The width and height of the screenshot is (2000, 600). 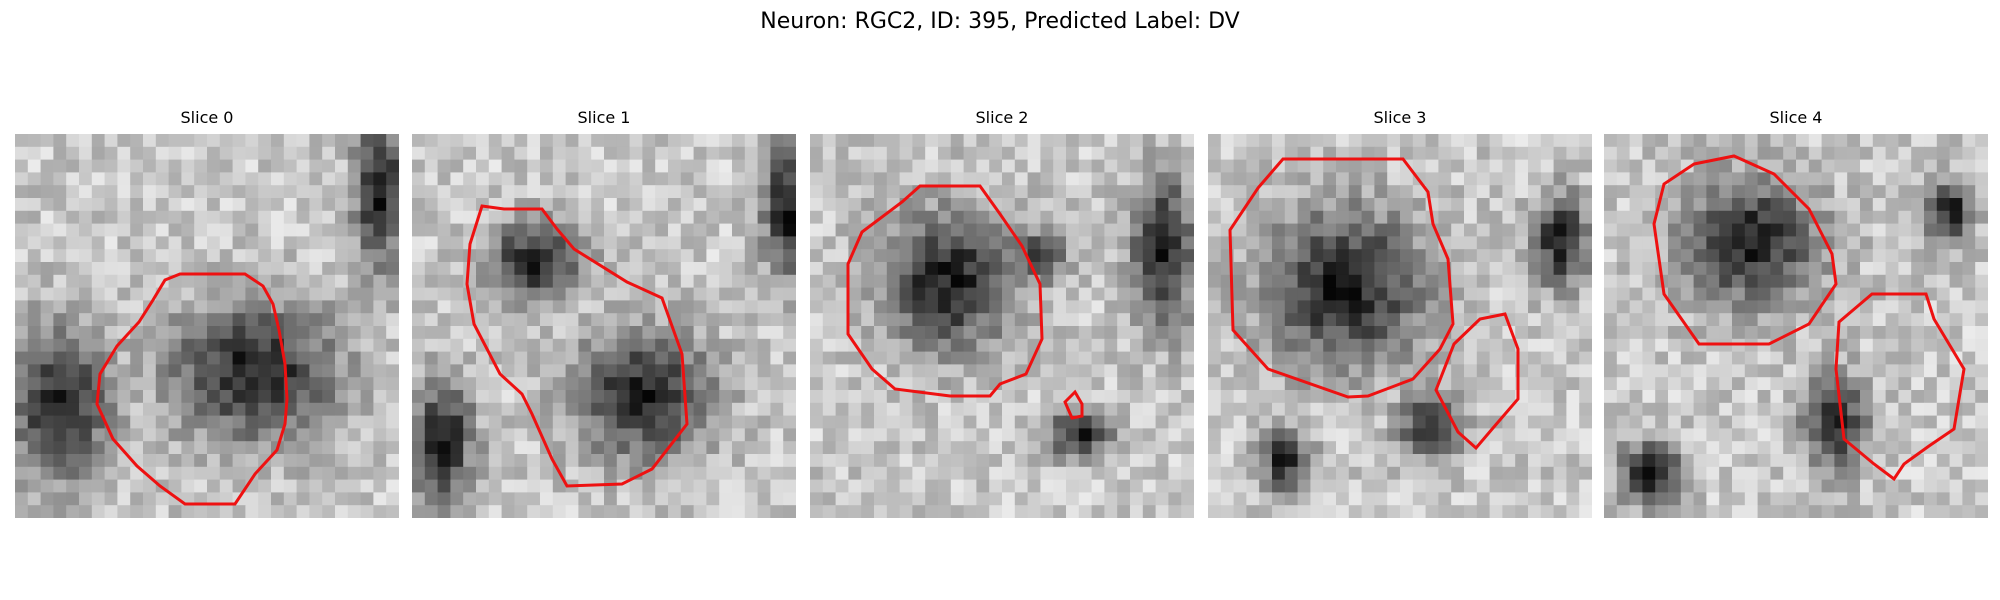 I want to click on slice-panel-1: Slice 1, so click(x=604, y=313).